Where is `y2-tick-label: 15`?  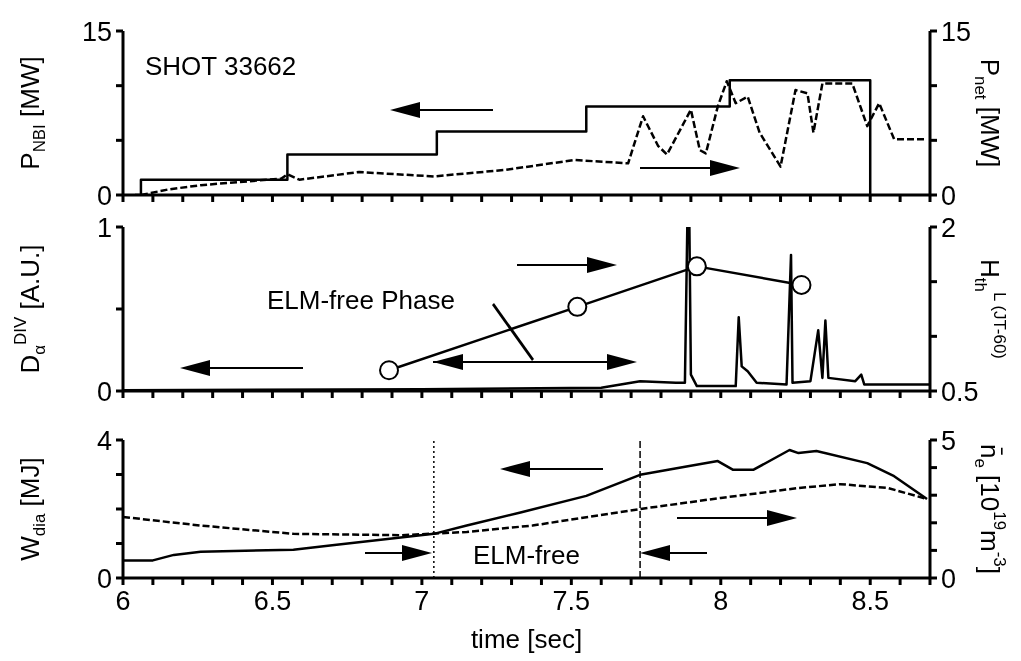 y2-tick-label: 15 is located at coordinates (956, 31).